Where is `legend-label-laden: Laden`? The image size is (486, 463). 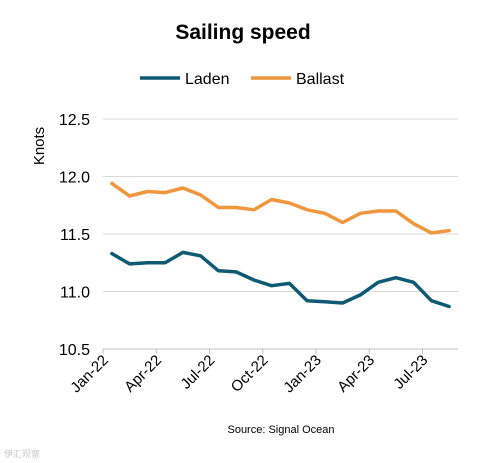
legend-label-laden: Laden is located at coordinates (207, 79).